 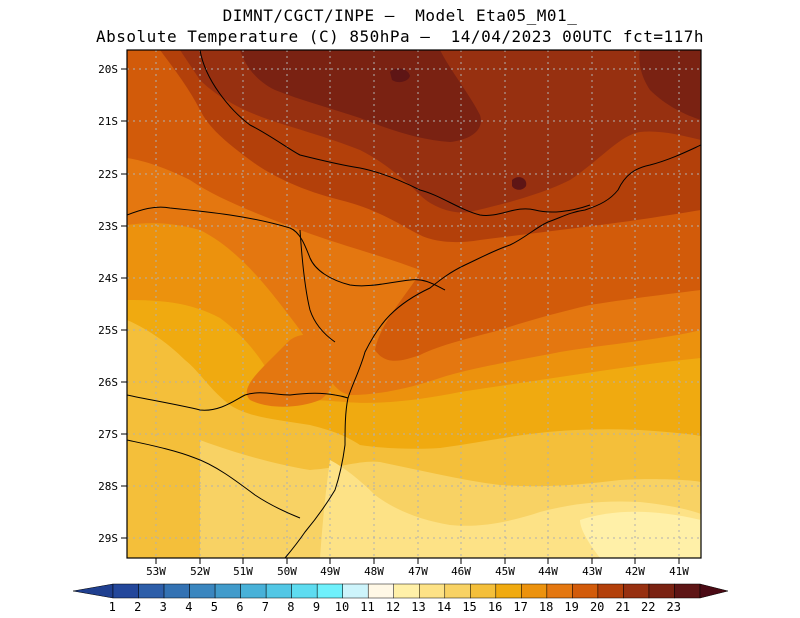 I want to click on colorbar-label: 9, so click(x=316, y=607).